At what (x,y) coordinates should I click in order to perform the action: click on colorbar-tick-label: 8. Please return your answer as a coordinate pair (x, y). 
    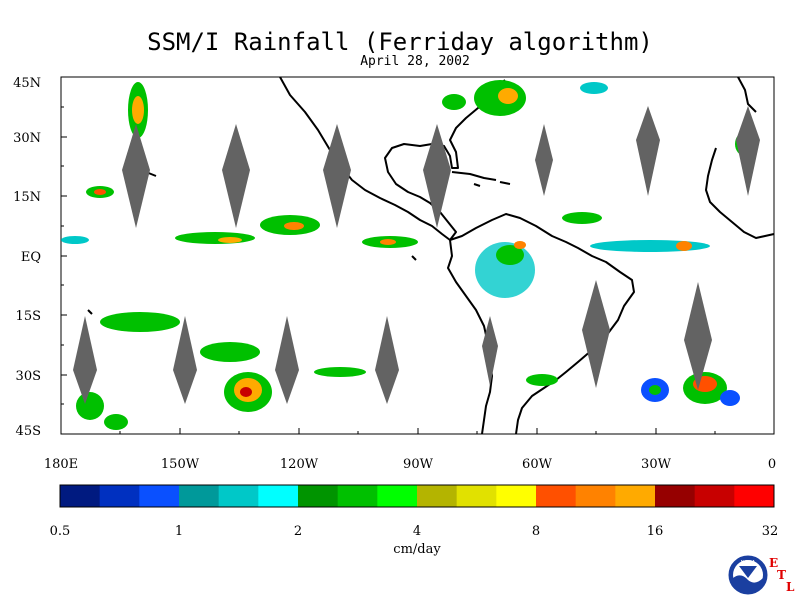
    Looking at the image, I should click on (536, 531).